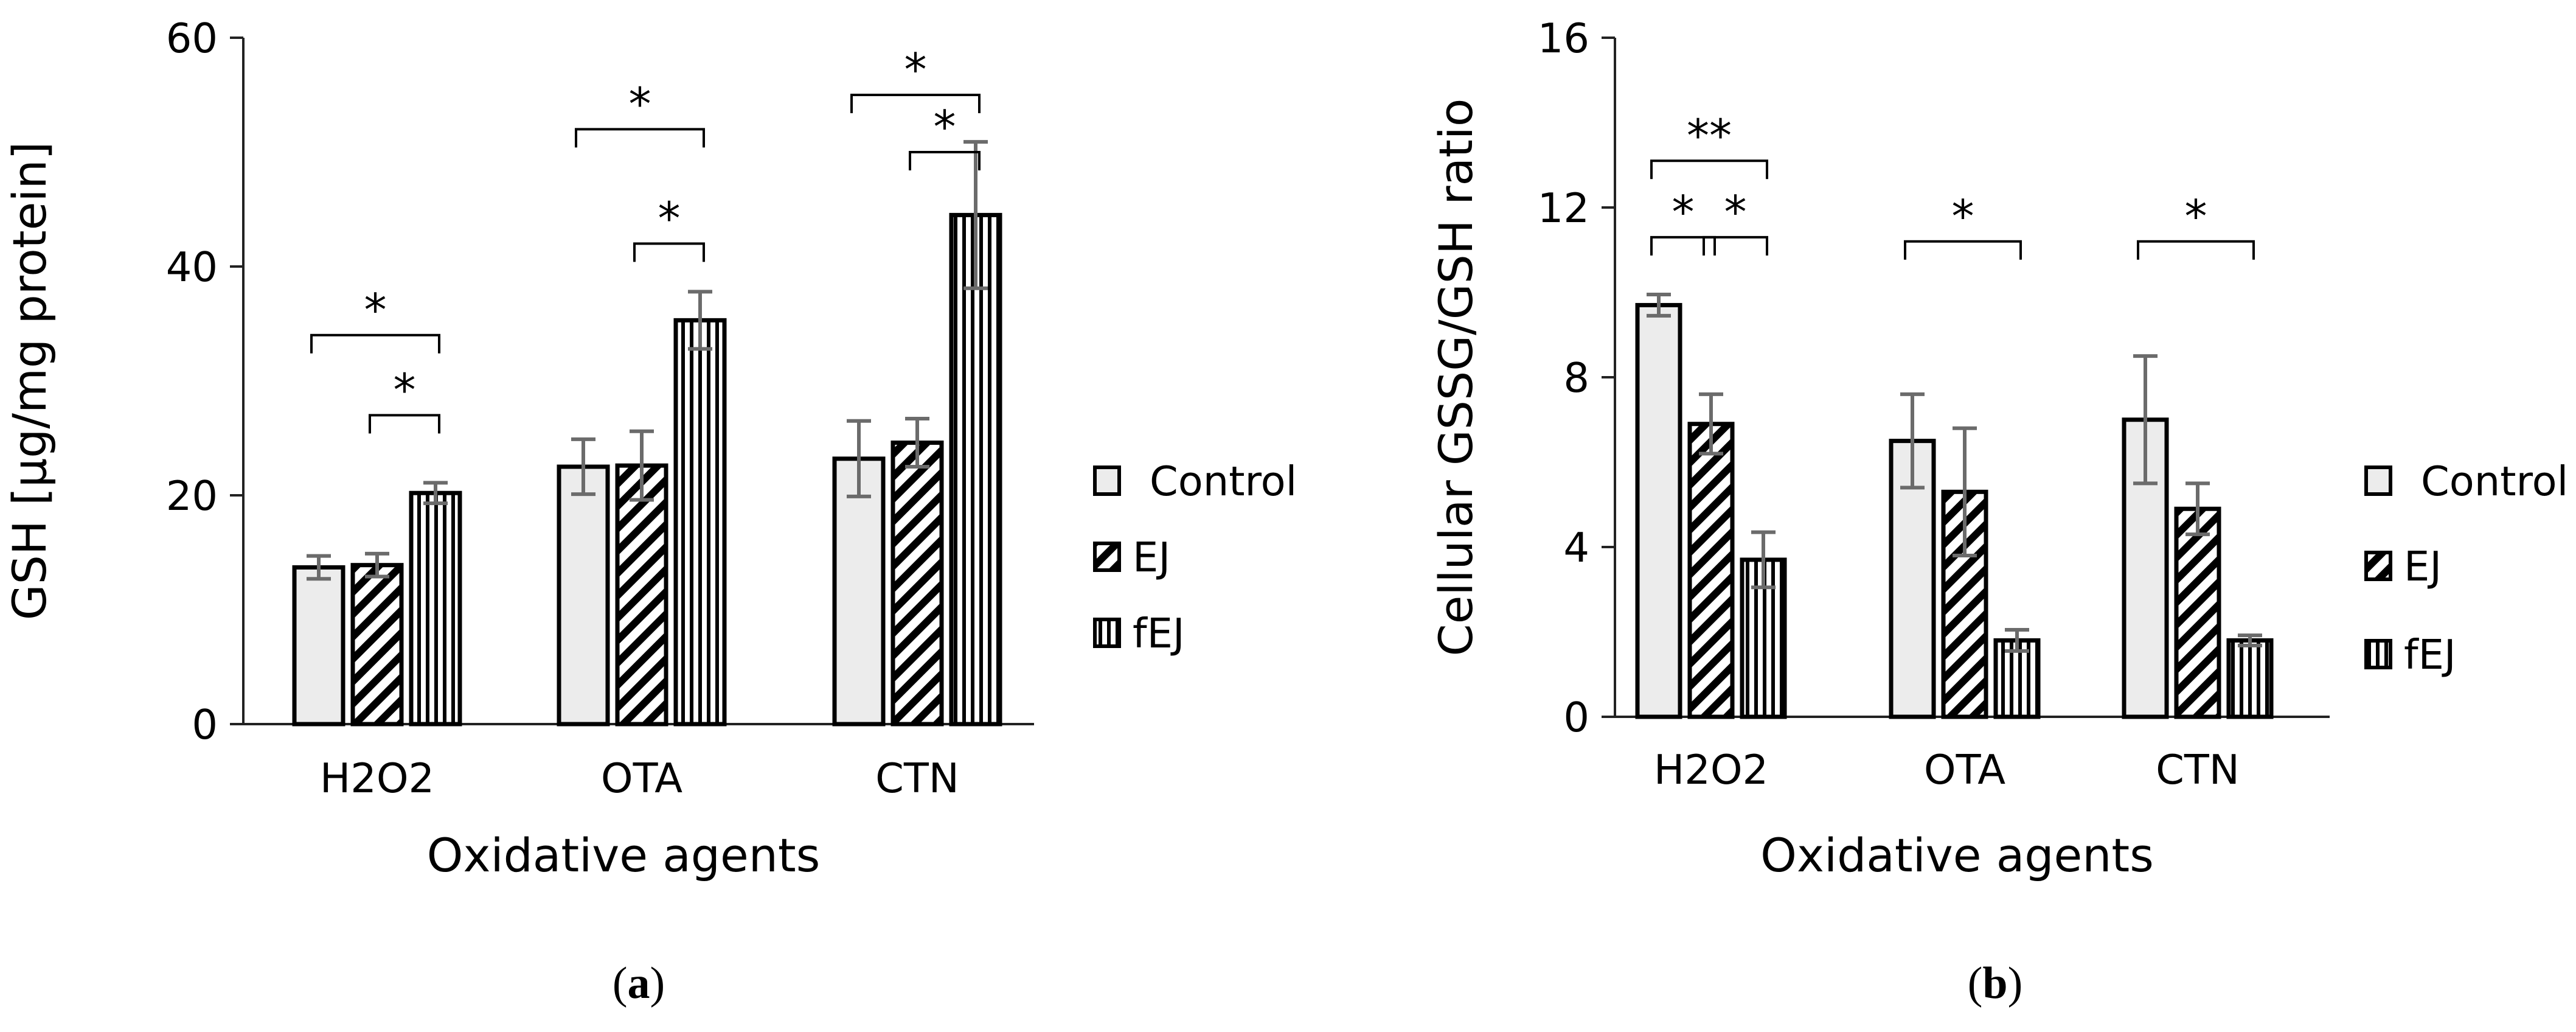  I want to click on y-tick-label: 8, so click(1576, 378).